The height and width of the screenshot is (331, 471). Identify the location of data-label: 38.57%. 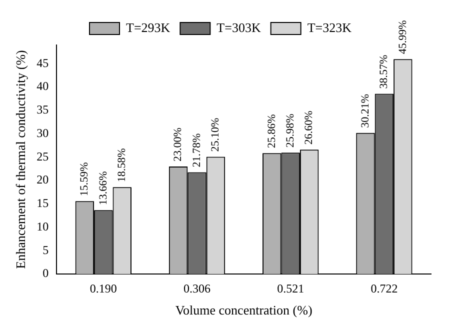
(384, 71).